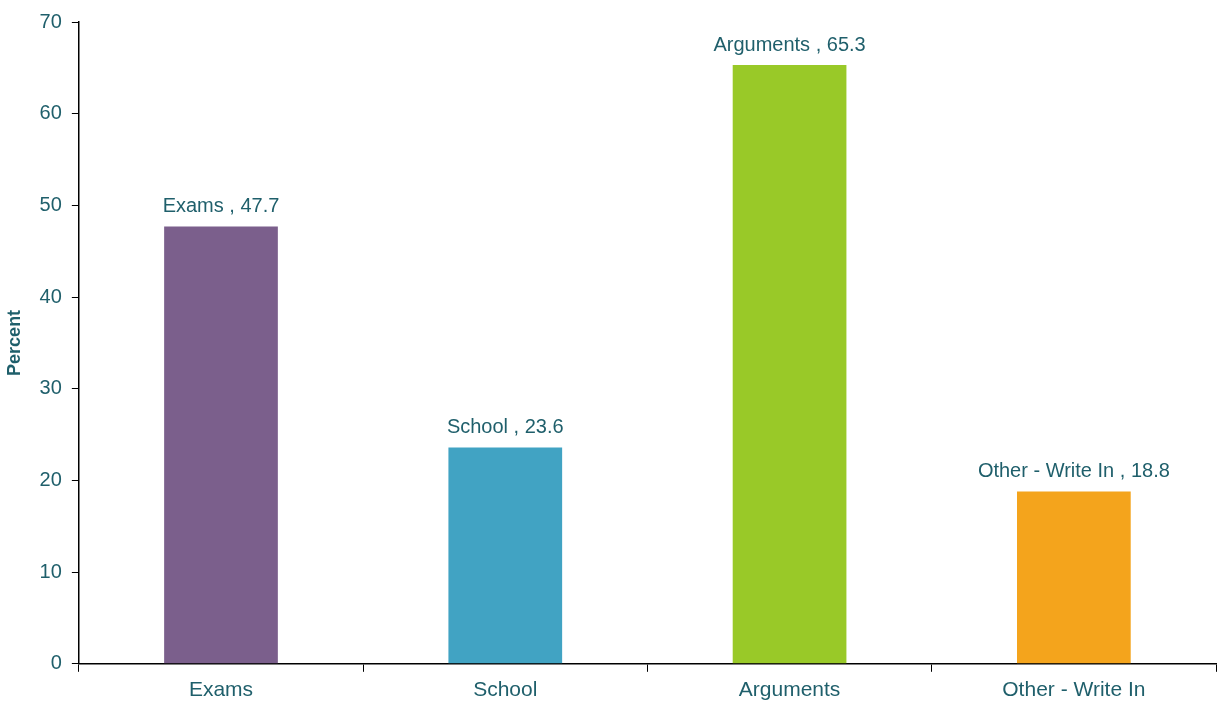 The height and width of the screenshot is (713, 1222). I want to click on x-tick-label: School, so click(505, 689).